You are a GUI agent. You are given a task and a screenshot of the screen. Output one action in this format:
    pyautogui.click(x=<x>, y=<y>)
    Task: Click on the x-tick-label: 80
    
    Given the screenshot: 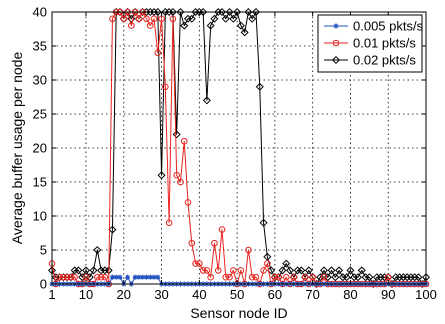 What is the action you would take?
    pyautogui.click(x=350, y=294)
    